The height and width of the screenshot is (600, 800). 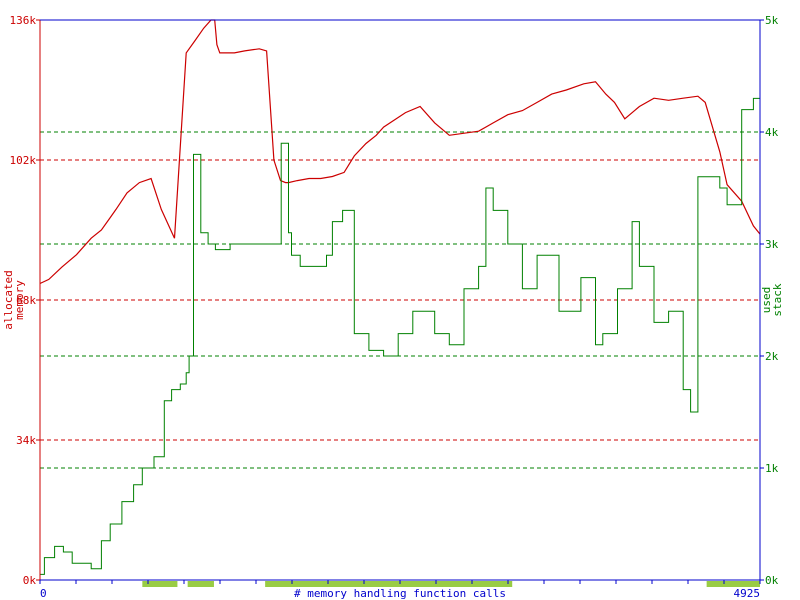 I want to click on right-axis-label: usedstack, so click(x=772, y=299).